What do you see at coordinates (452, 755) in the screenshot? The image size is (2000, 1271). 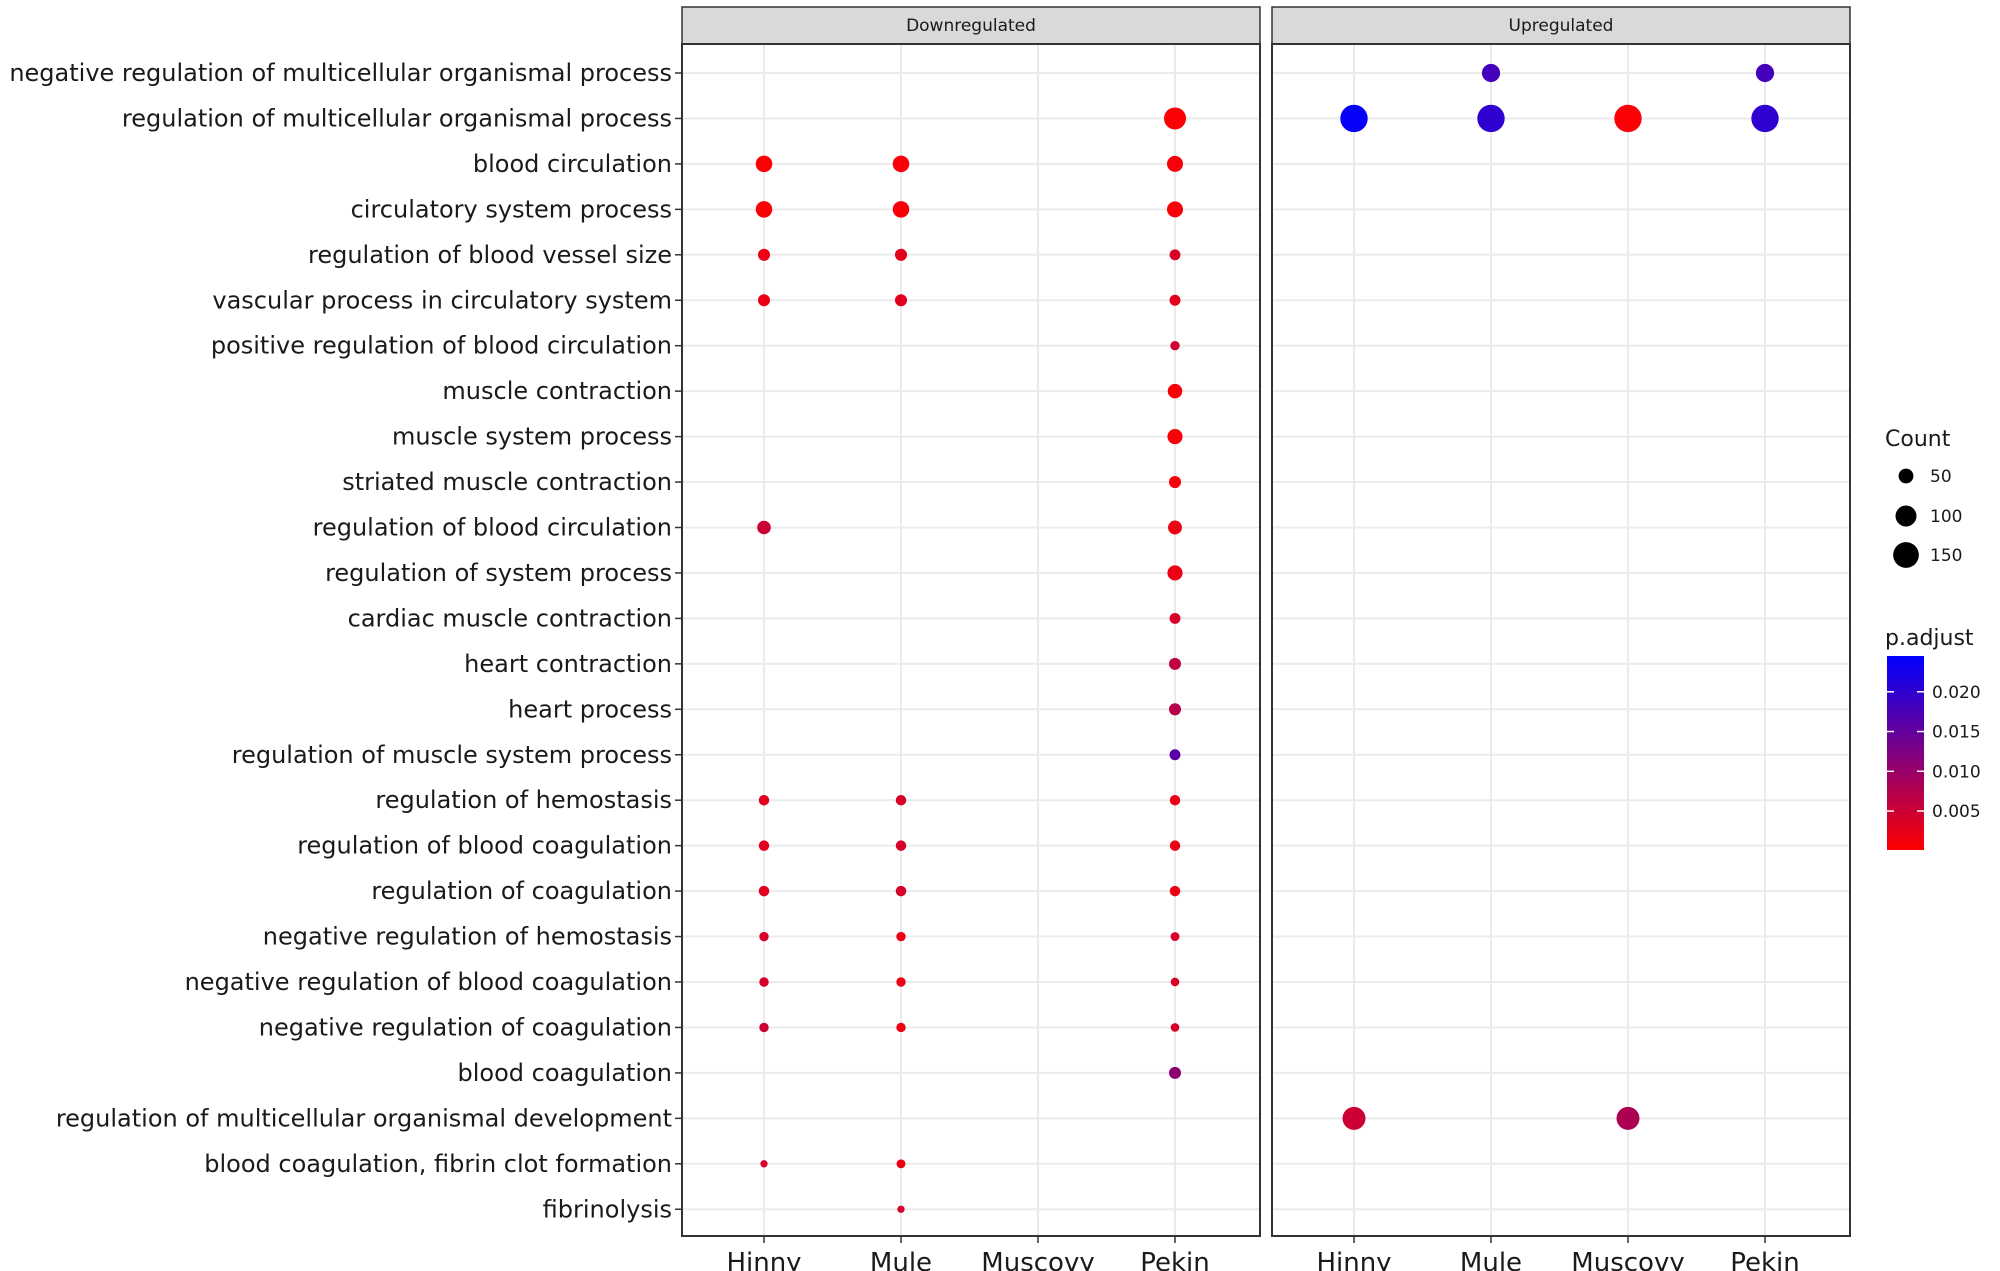 I see `y-tick-label: regulation of muscle system process` at bounding box center [452, 755].